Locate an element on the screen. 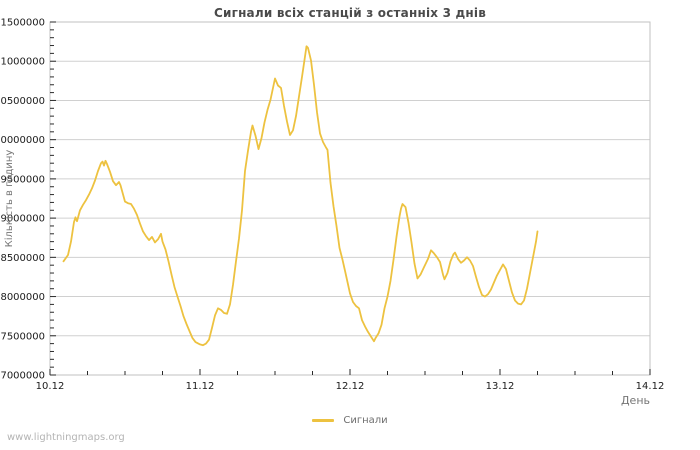 Image resolution: width=700 pixels, height=450 pixels. y-tick-label: 7000000 is located at coordinates (22, 376).